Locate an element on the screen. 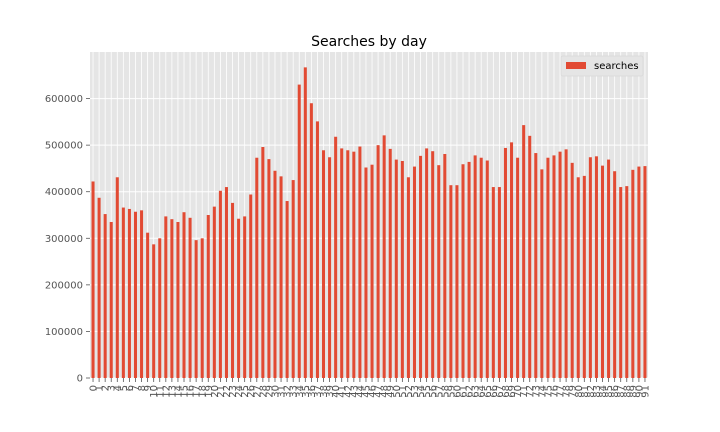  x-tick-label: 39 is located at coordinates (330, 391).